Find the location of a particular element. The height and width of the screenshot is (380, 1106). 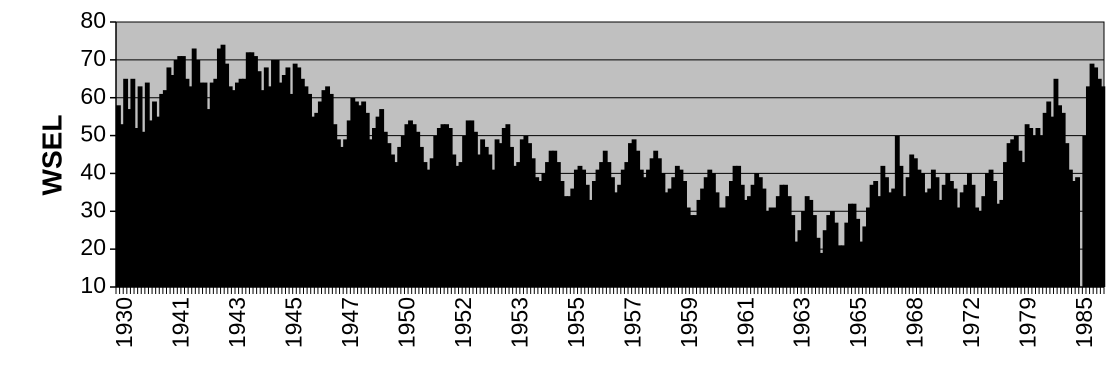

y-tick-label: 40 is located at coordinates (93, 172).